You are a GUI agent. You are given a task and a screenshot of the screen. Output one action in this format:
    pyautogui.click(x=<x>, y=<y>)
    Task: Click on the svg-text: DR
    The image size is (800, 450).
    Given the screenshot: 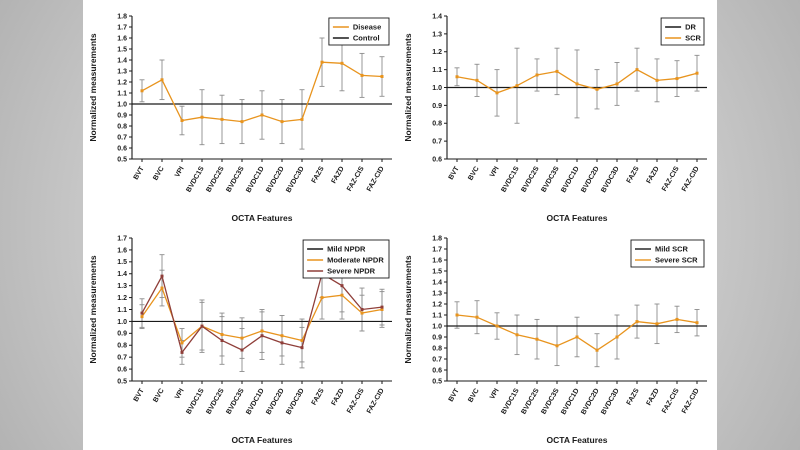 What is the action you would take?
    pyautogui.click(x=690, y=26)
    